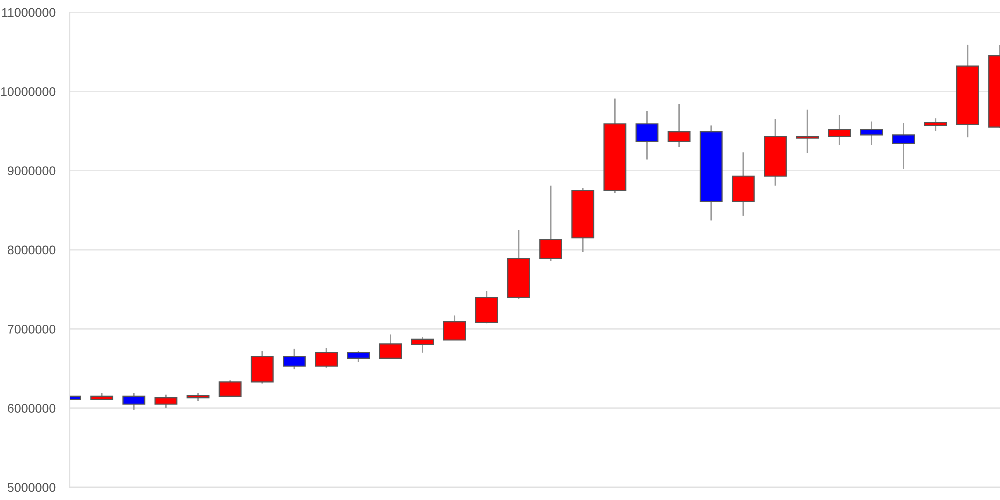 The image size is (1000, 500). Describe the element at coordinates (32, 487) in the screenshot. I see `y-tick-label: 5000000` at that location.